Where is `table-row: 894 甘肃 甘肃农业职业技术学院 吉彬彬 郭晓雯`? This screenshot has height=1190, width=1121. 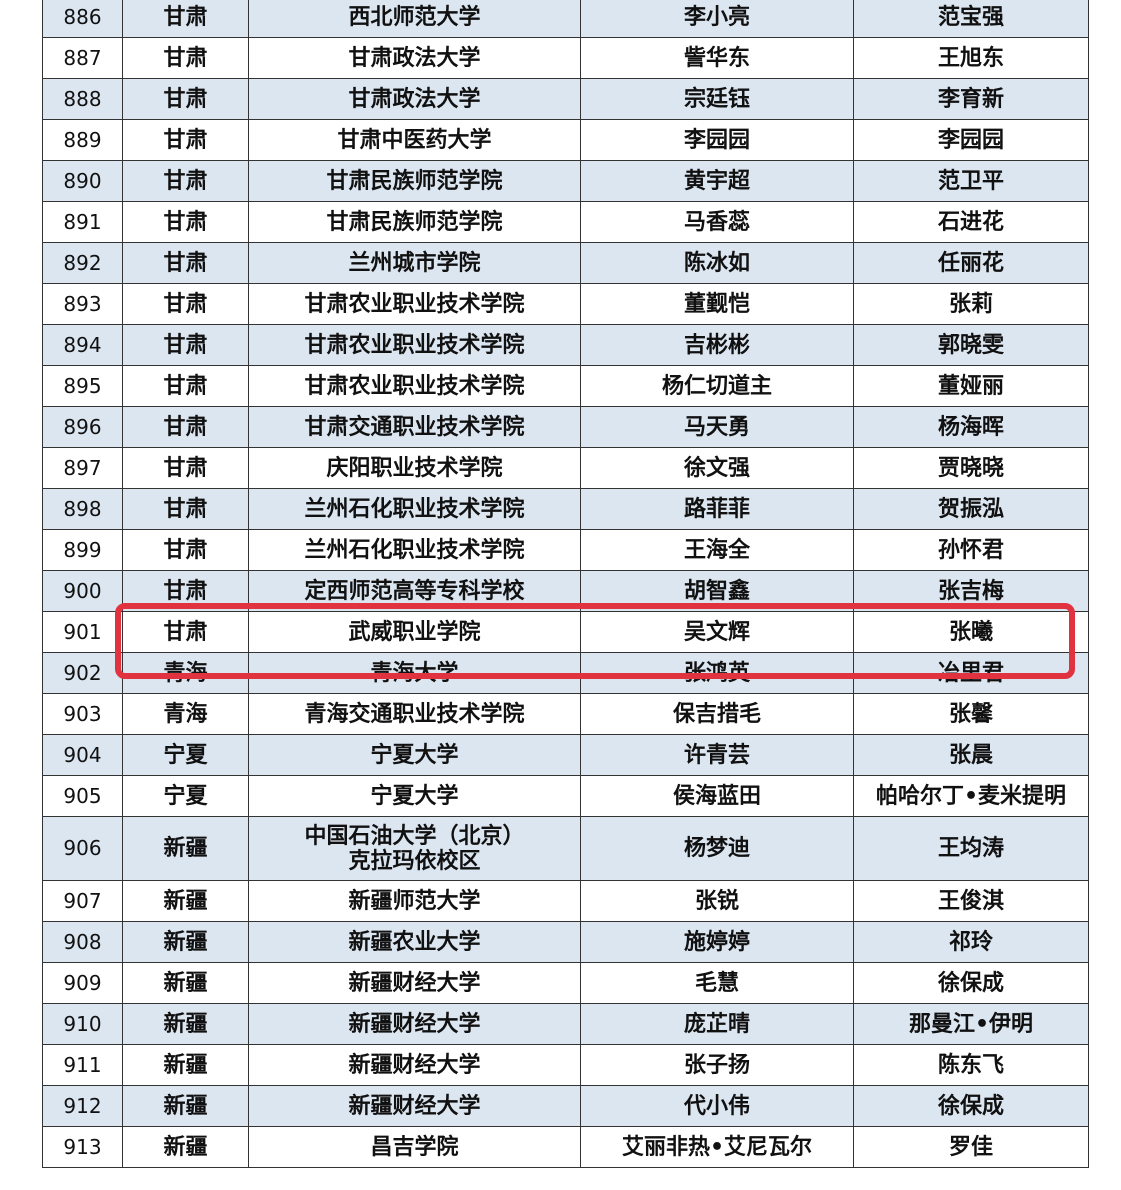 table-row: 894 甘肃 甘肃农业职业技术学院 吉彬彬 郭晓雯 is located at coordinates (565, 345).